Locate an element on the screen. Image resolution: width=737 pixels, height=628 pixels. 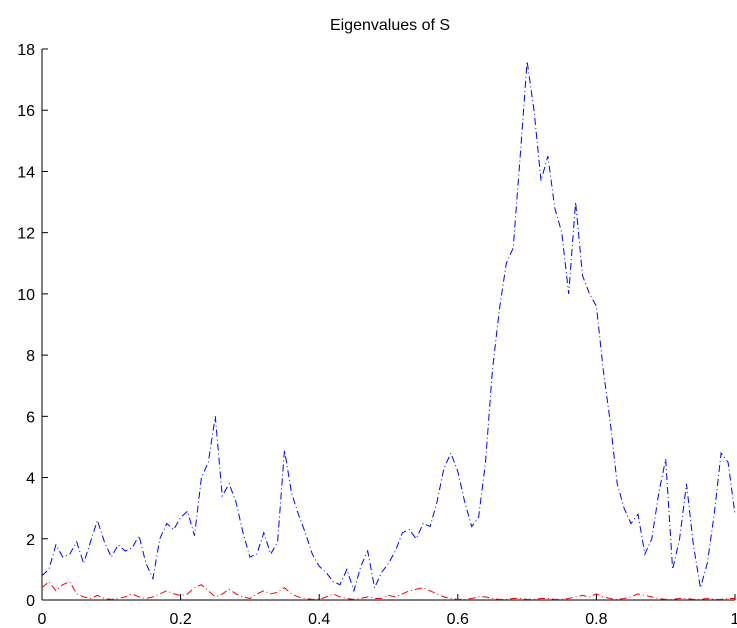
chart-title: Eigenvalues of S is located at coordinates (390, 25).